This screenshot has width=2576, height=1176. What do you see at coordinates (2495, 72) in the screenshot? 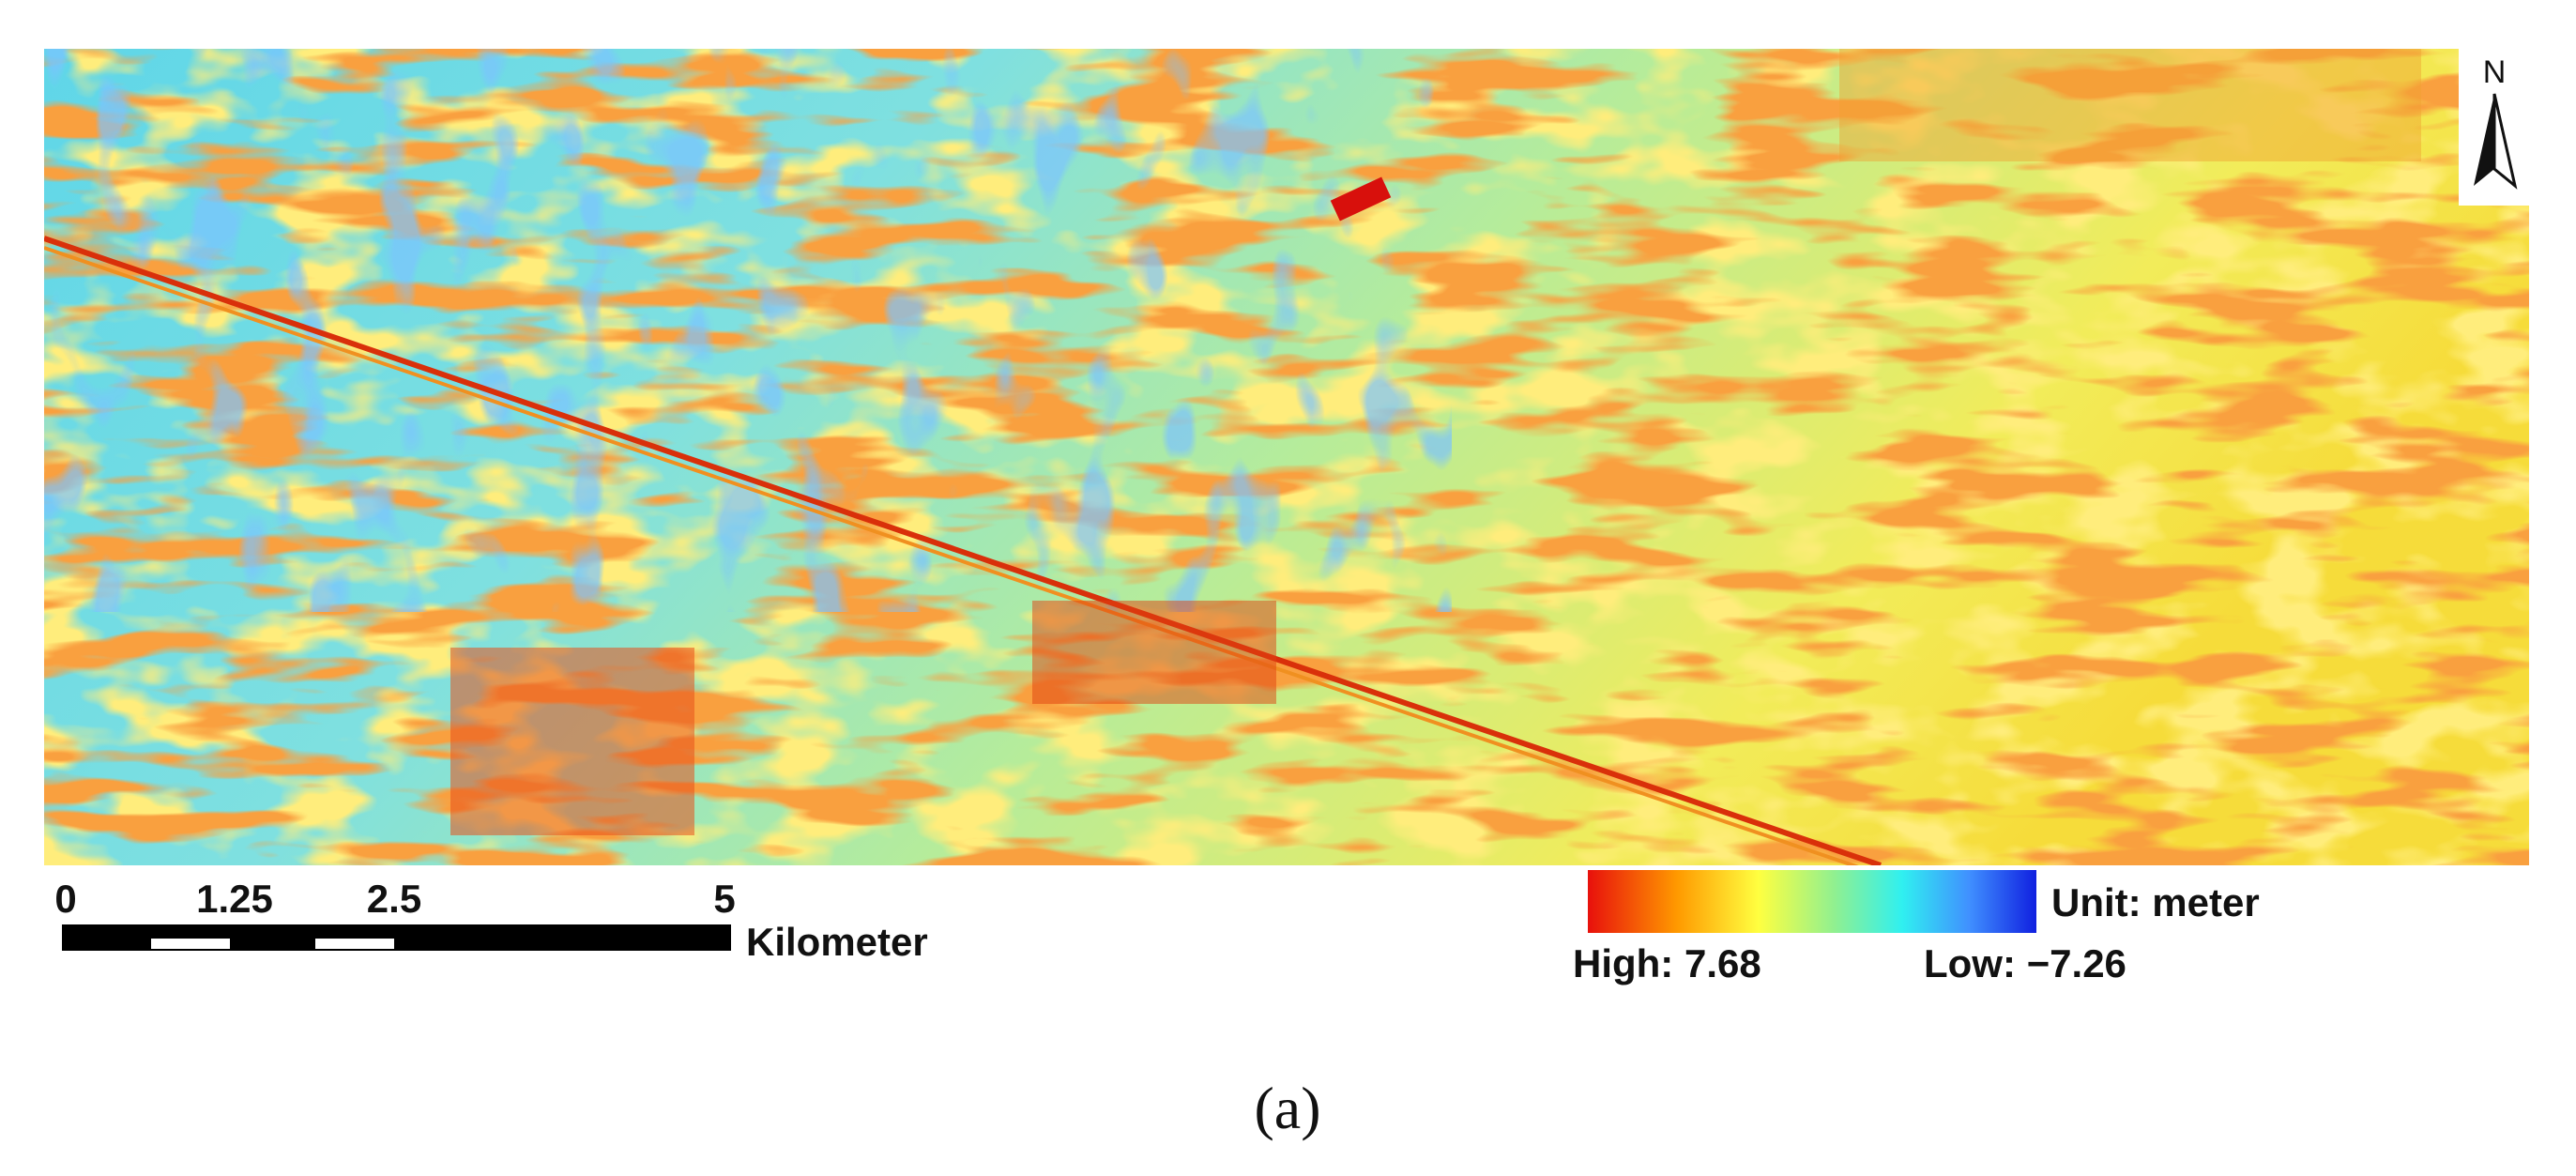
I see `north-label: N` at bounding box center [2495, 72].